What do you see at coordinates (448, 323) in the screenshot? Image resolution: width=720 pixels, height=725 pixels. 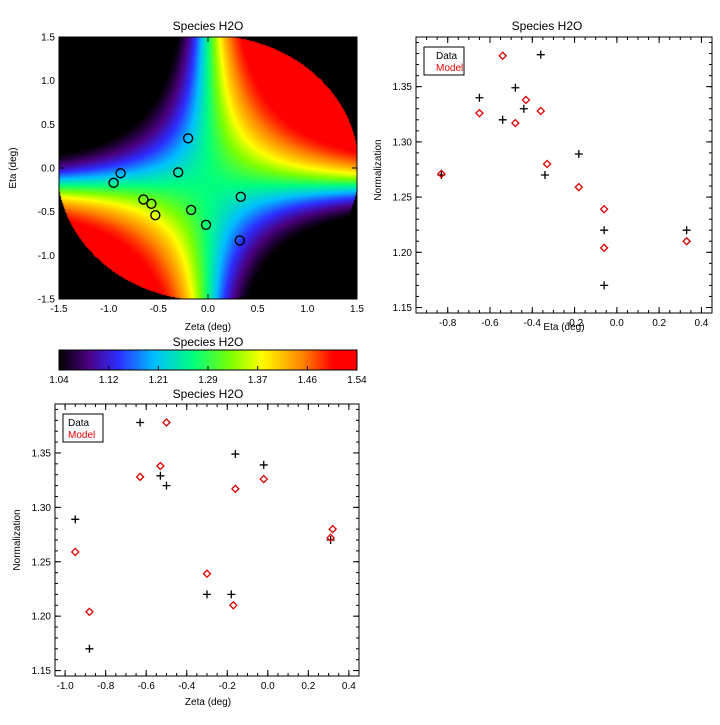 I see `eta-xtick-label: -0.8` at bounding box center [448, 323].